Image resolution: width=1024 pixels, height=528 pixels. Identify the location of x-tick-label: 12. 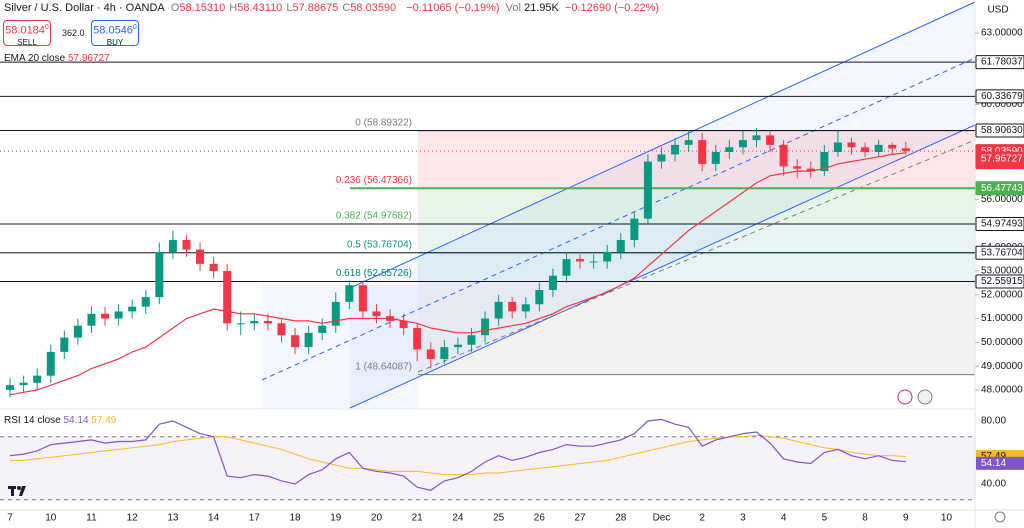
(133, 518).